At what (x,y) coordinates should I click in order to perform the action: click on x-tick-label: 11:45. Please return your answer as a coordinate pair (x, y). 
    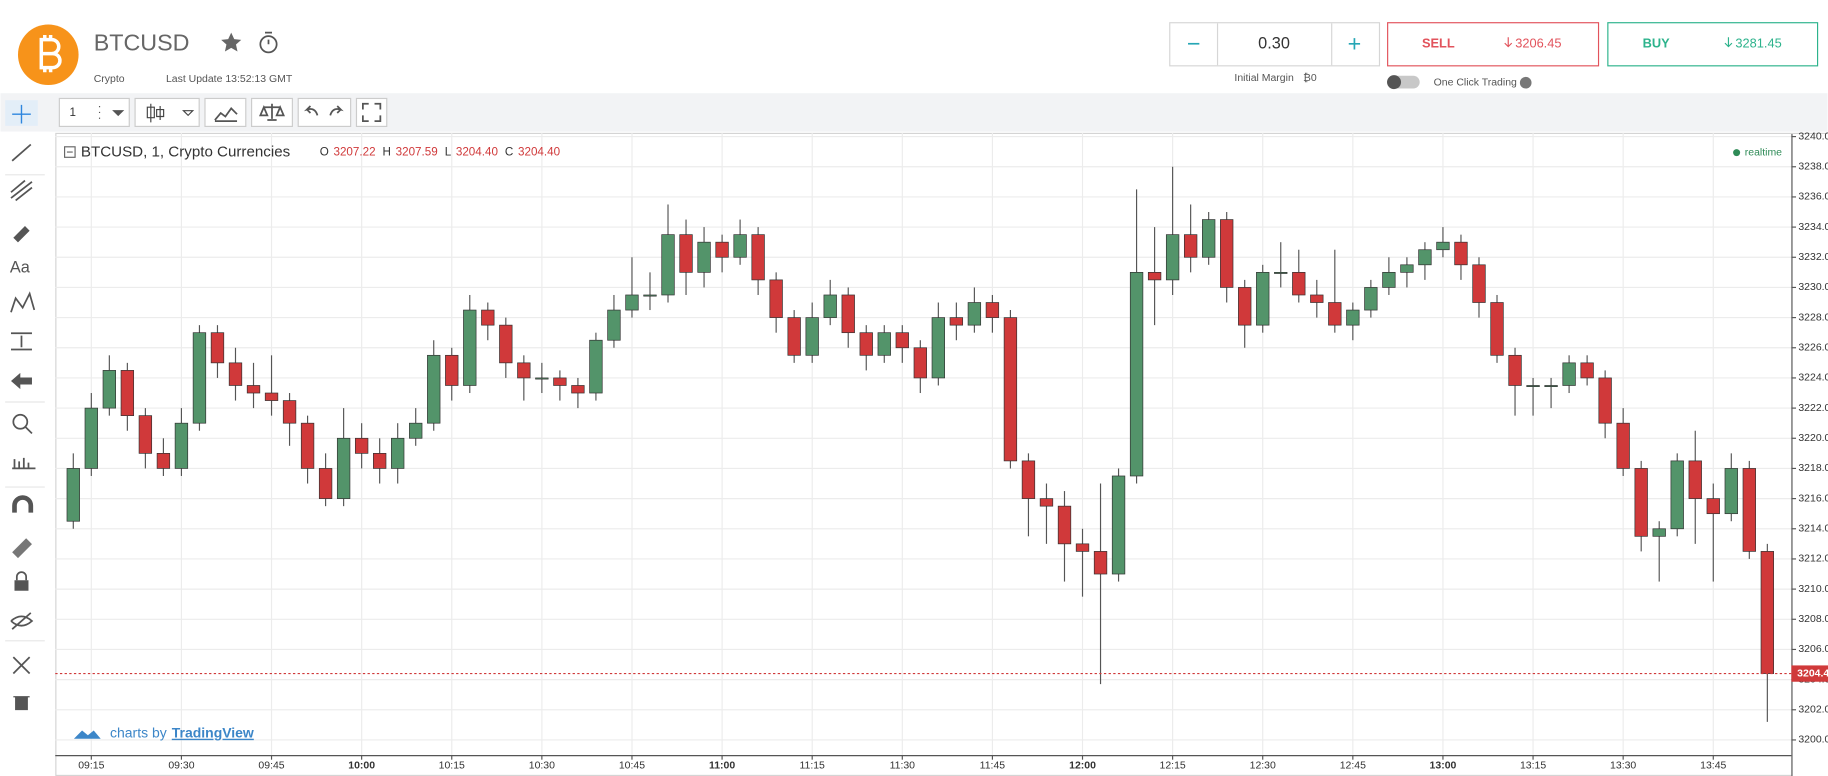
    Looking at the image, I should click on (993, 765).